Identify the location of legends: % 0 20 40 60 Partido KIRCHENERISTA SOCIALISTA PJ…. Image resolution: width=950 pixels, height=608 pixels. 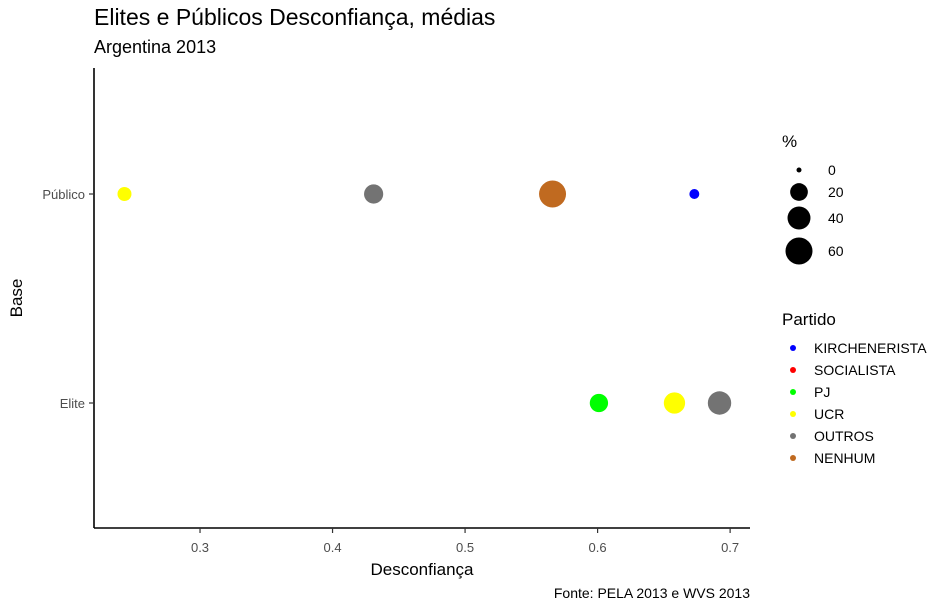
(854, 299).